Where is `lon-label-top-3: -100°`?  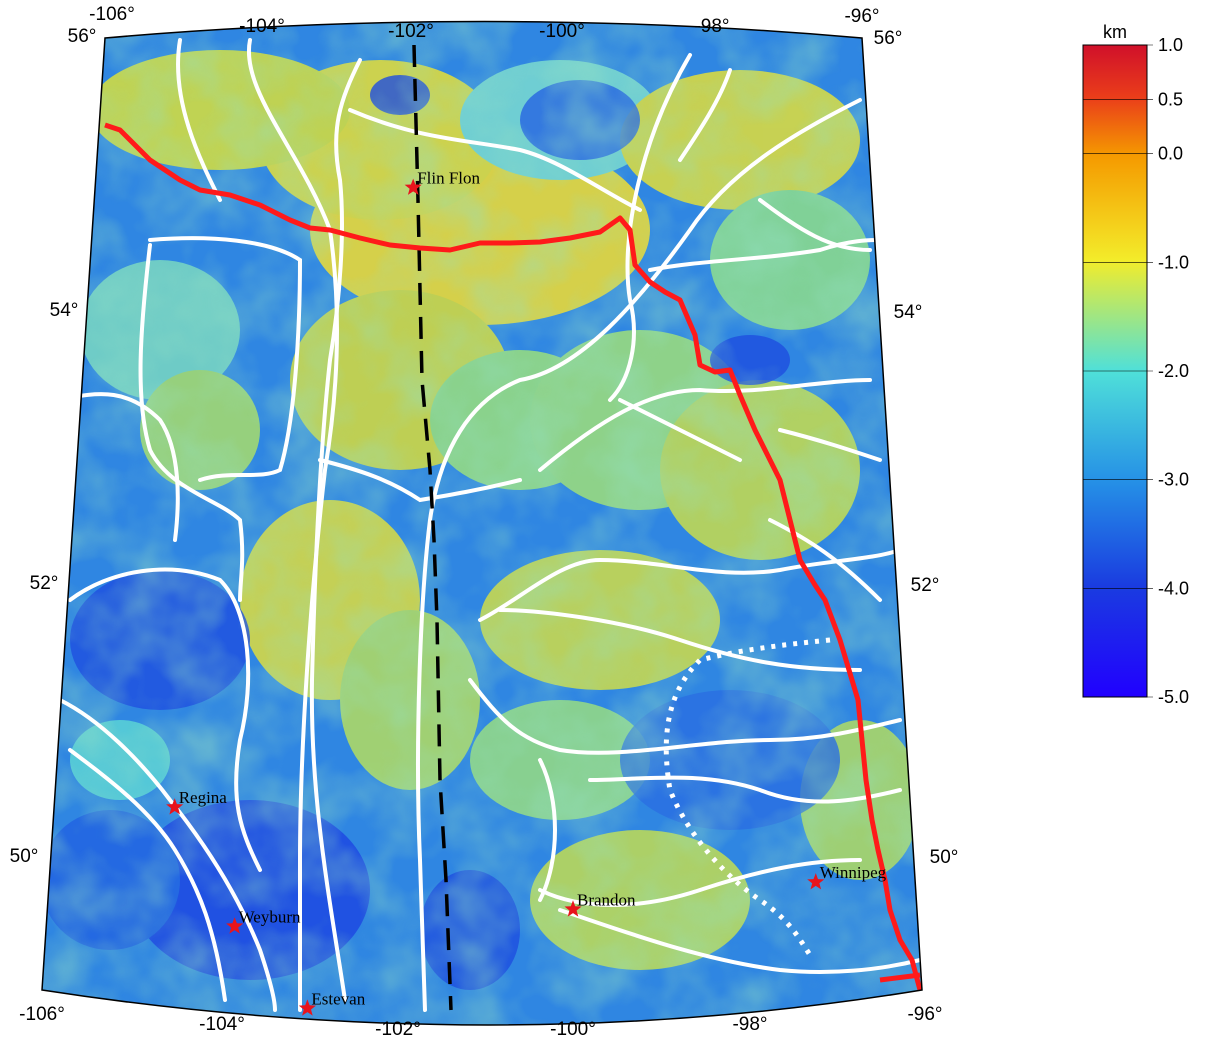 lon-label-top-3: -100° is located at coordinates (562, 31).